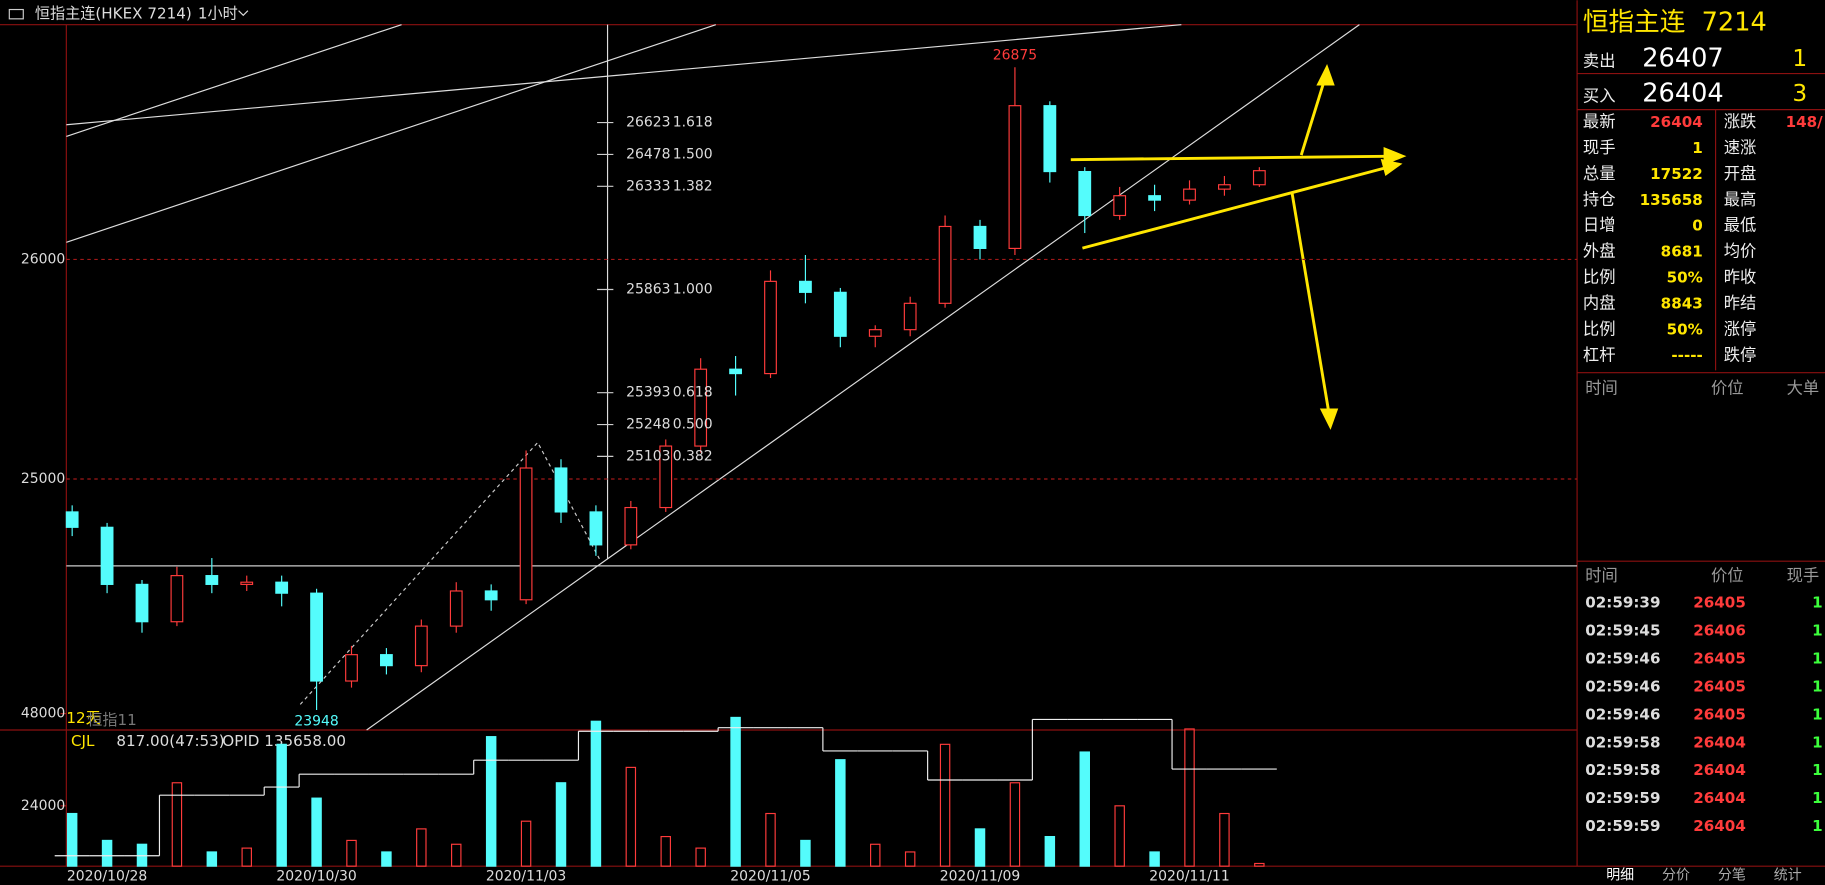 Image resolution: width=1825 pixels, height=885 pixels. I want to click on stat-label: 跌停, so click(1740, 355).